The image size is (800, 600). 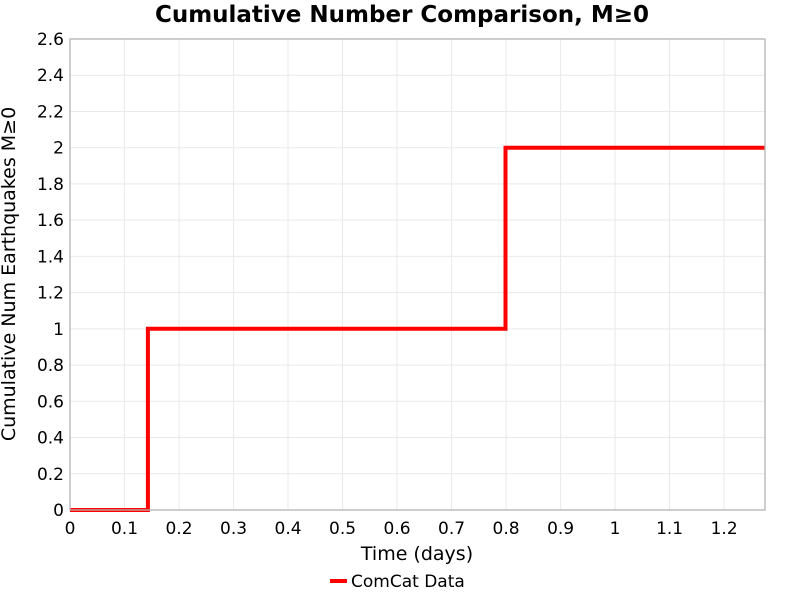 I want to click on x-tick-labels: 0 0.1 0.2 0.3 0.4 0.5 0.6 0.7 0.8 0.9 1 1.1 1.2, so click(x=401, y=529).